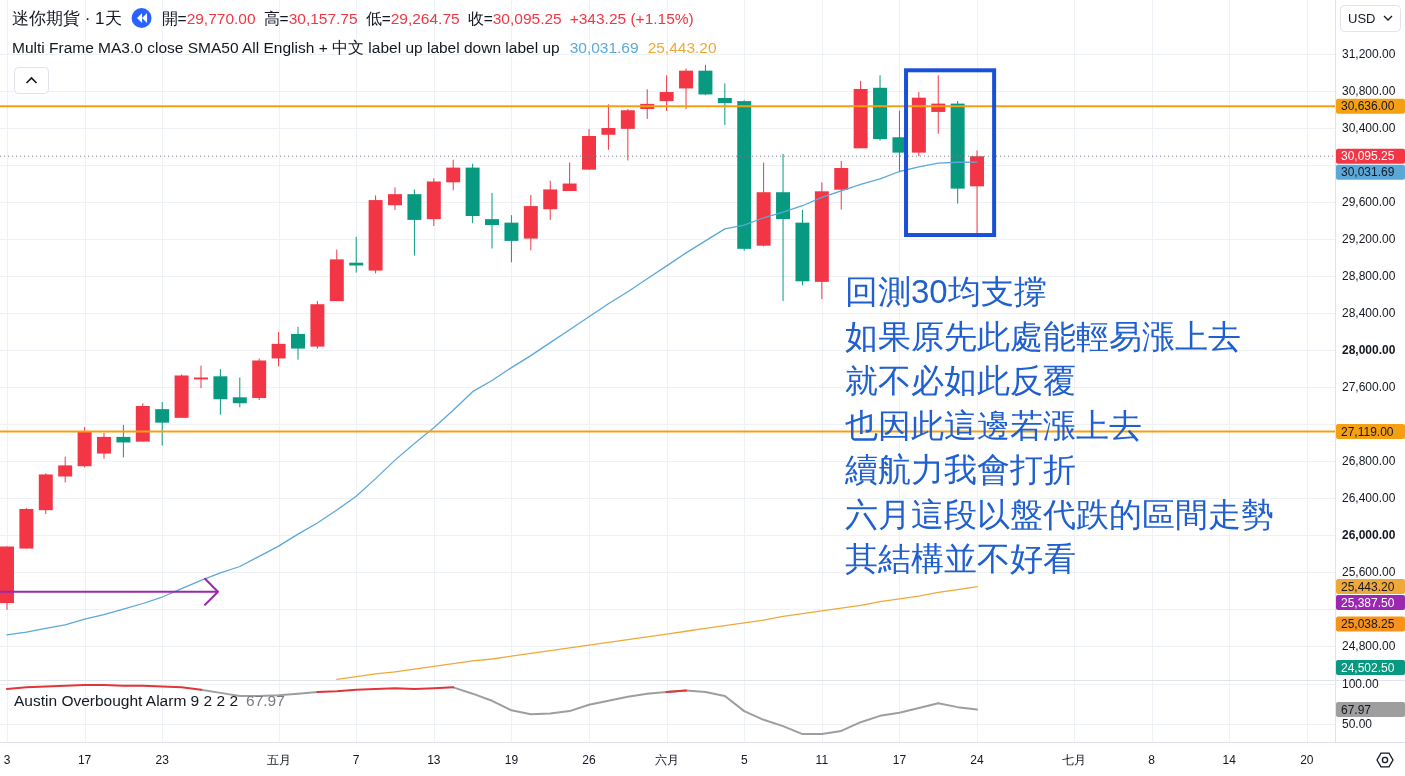 Image resolution: width=1405 pixels, height=776 pixels. I want to click on x-tick-label: 六月, so click(666, 760).